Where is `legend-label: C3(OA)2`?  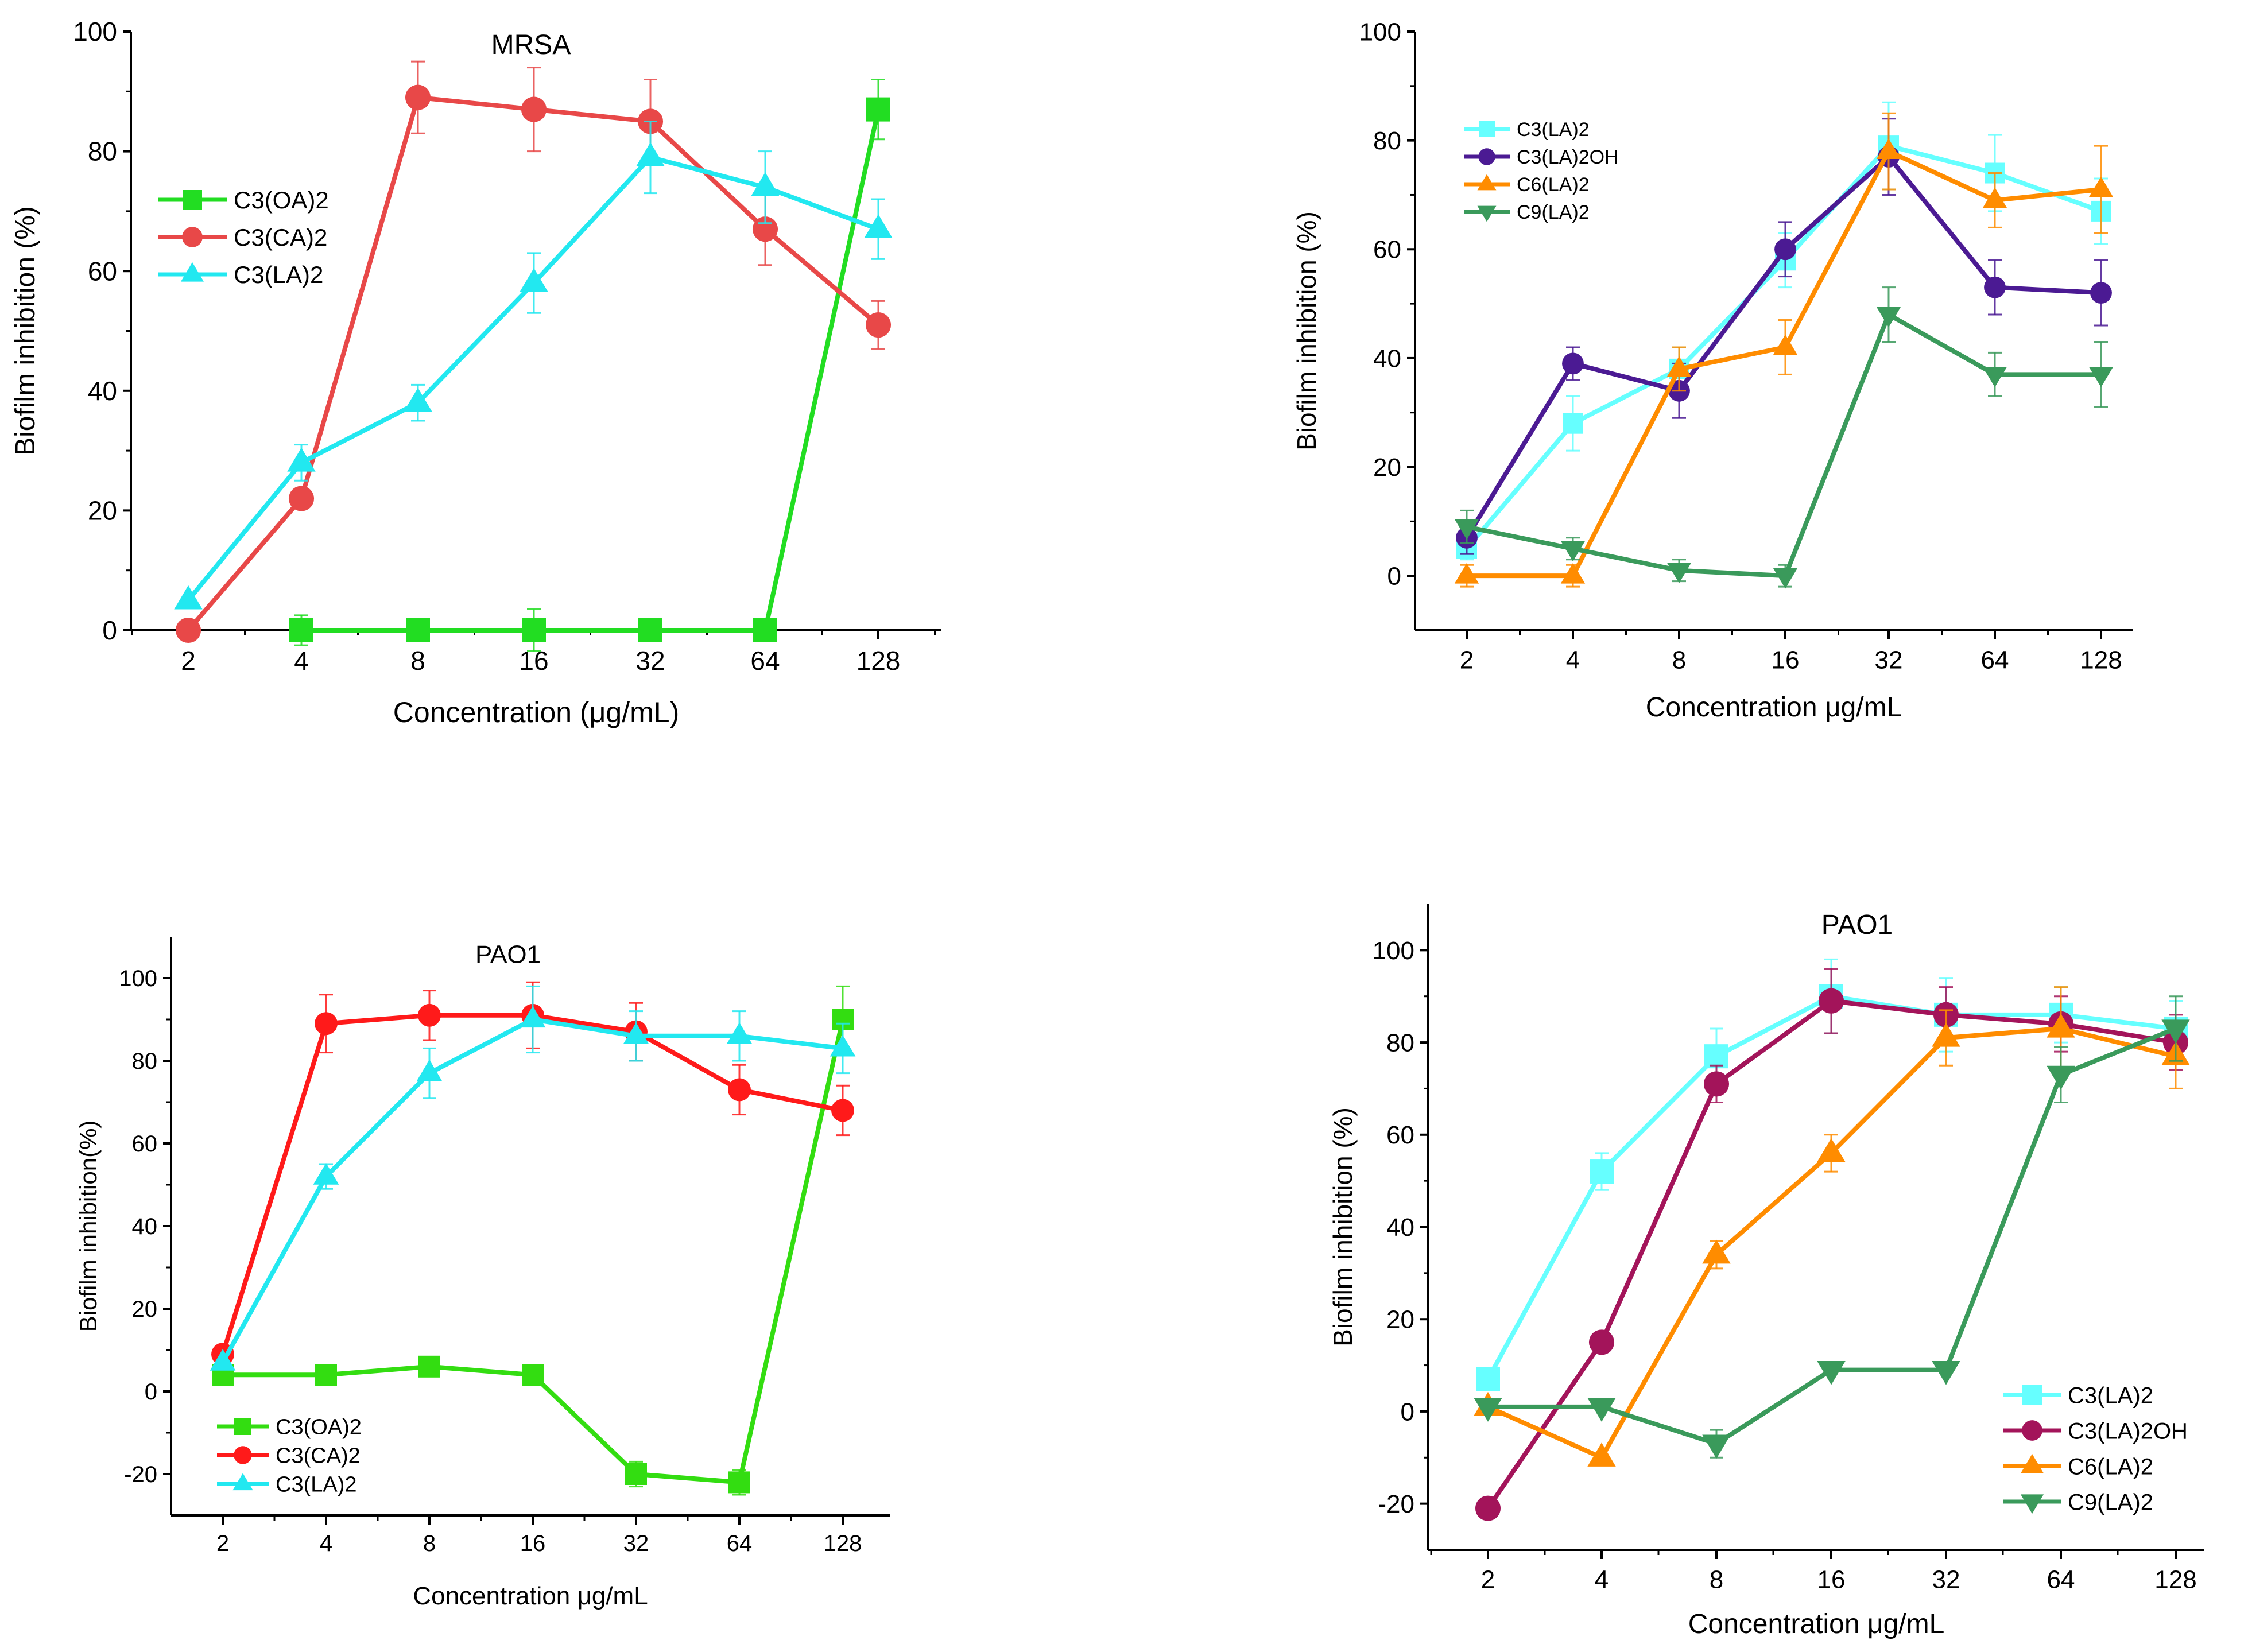
legend-label: C3(OA)2 is located at coordinates (281, 200).